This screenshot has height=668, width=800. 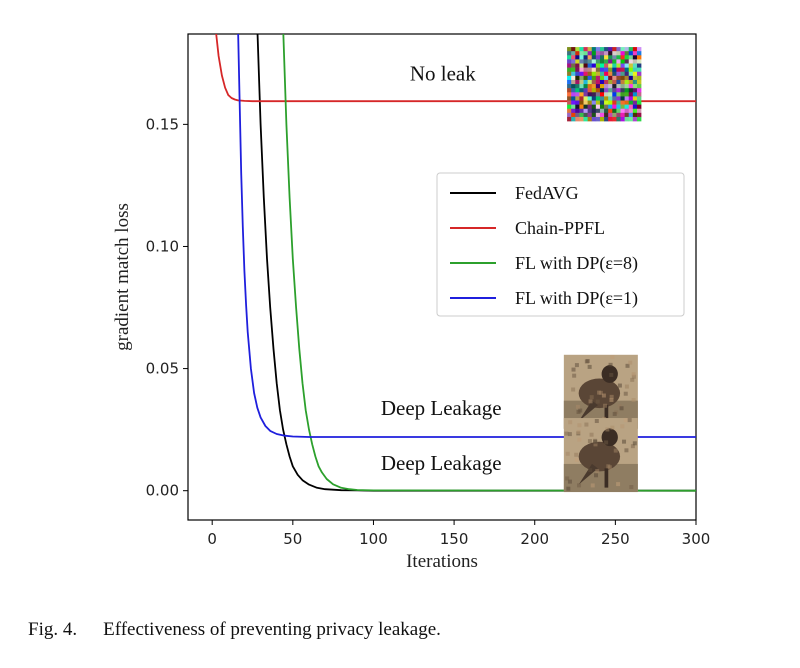 What do you see at coordinates (576, 263) in the screenshot?
I see `legend-label-2: FL with DP(ε=8)` at bounding box center [576, 263].